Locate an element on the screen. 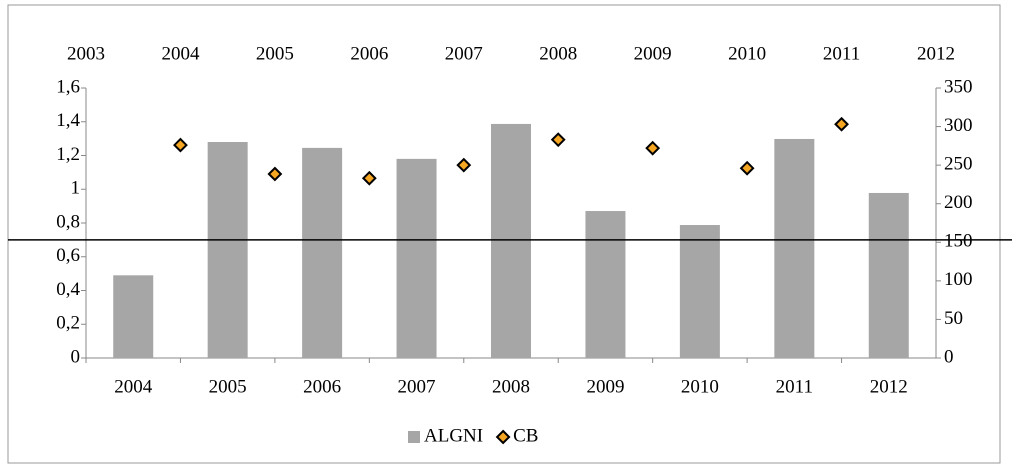 The height and width of the screenshot is (467, 1012). y2-tick-label: 350 is located at coordinates (958, 86).